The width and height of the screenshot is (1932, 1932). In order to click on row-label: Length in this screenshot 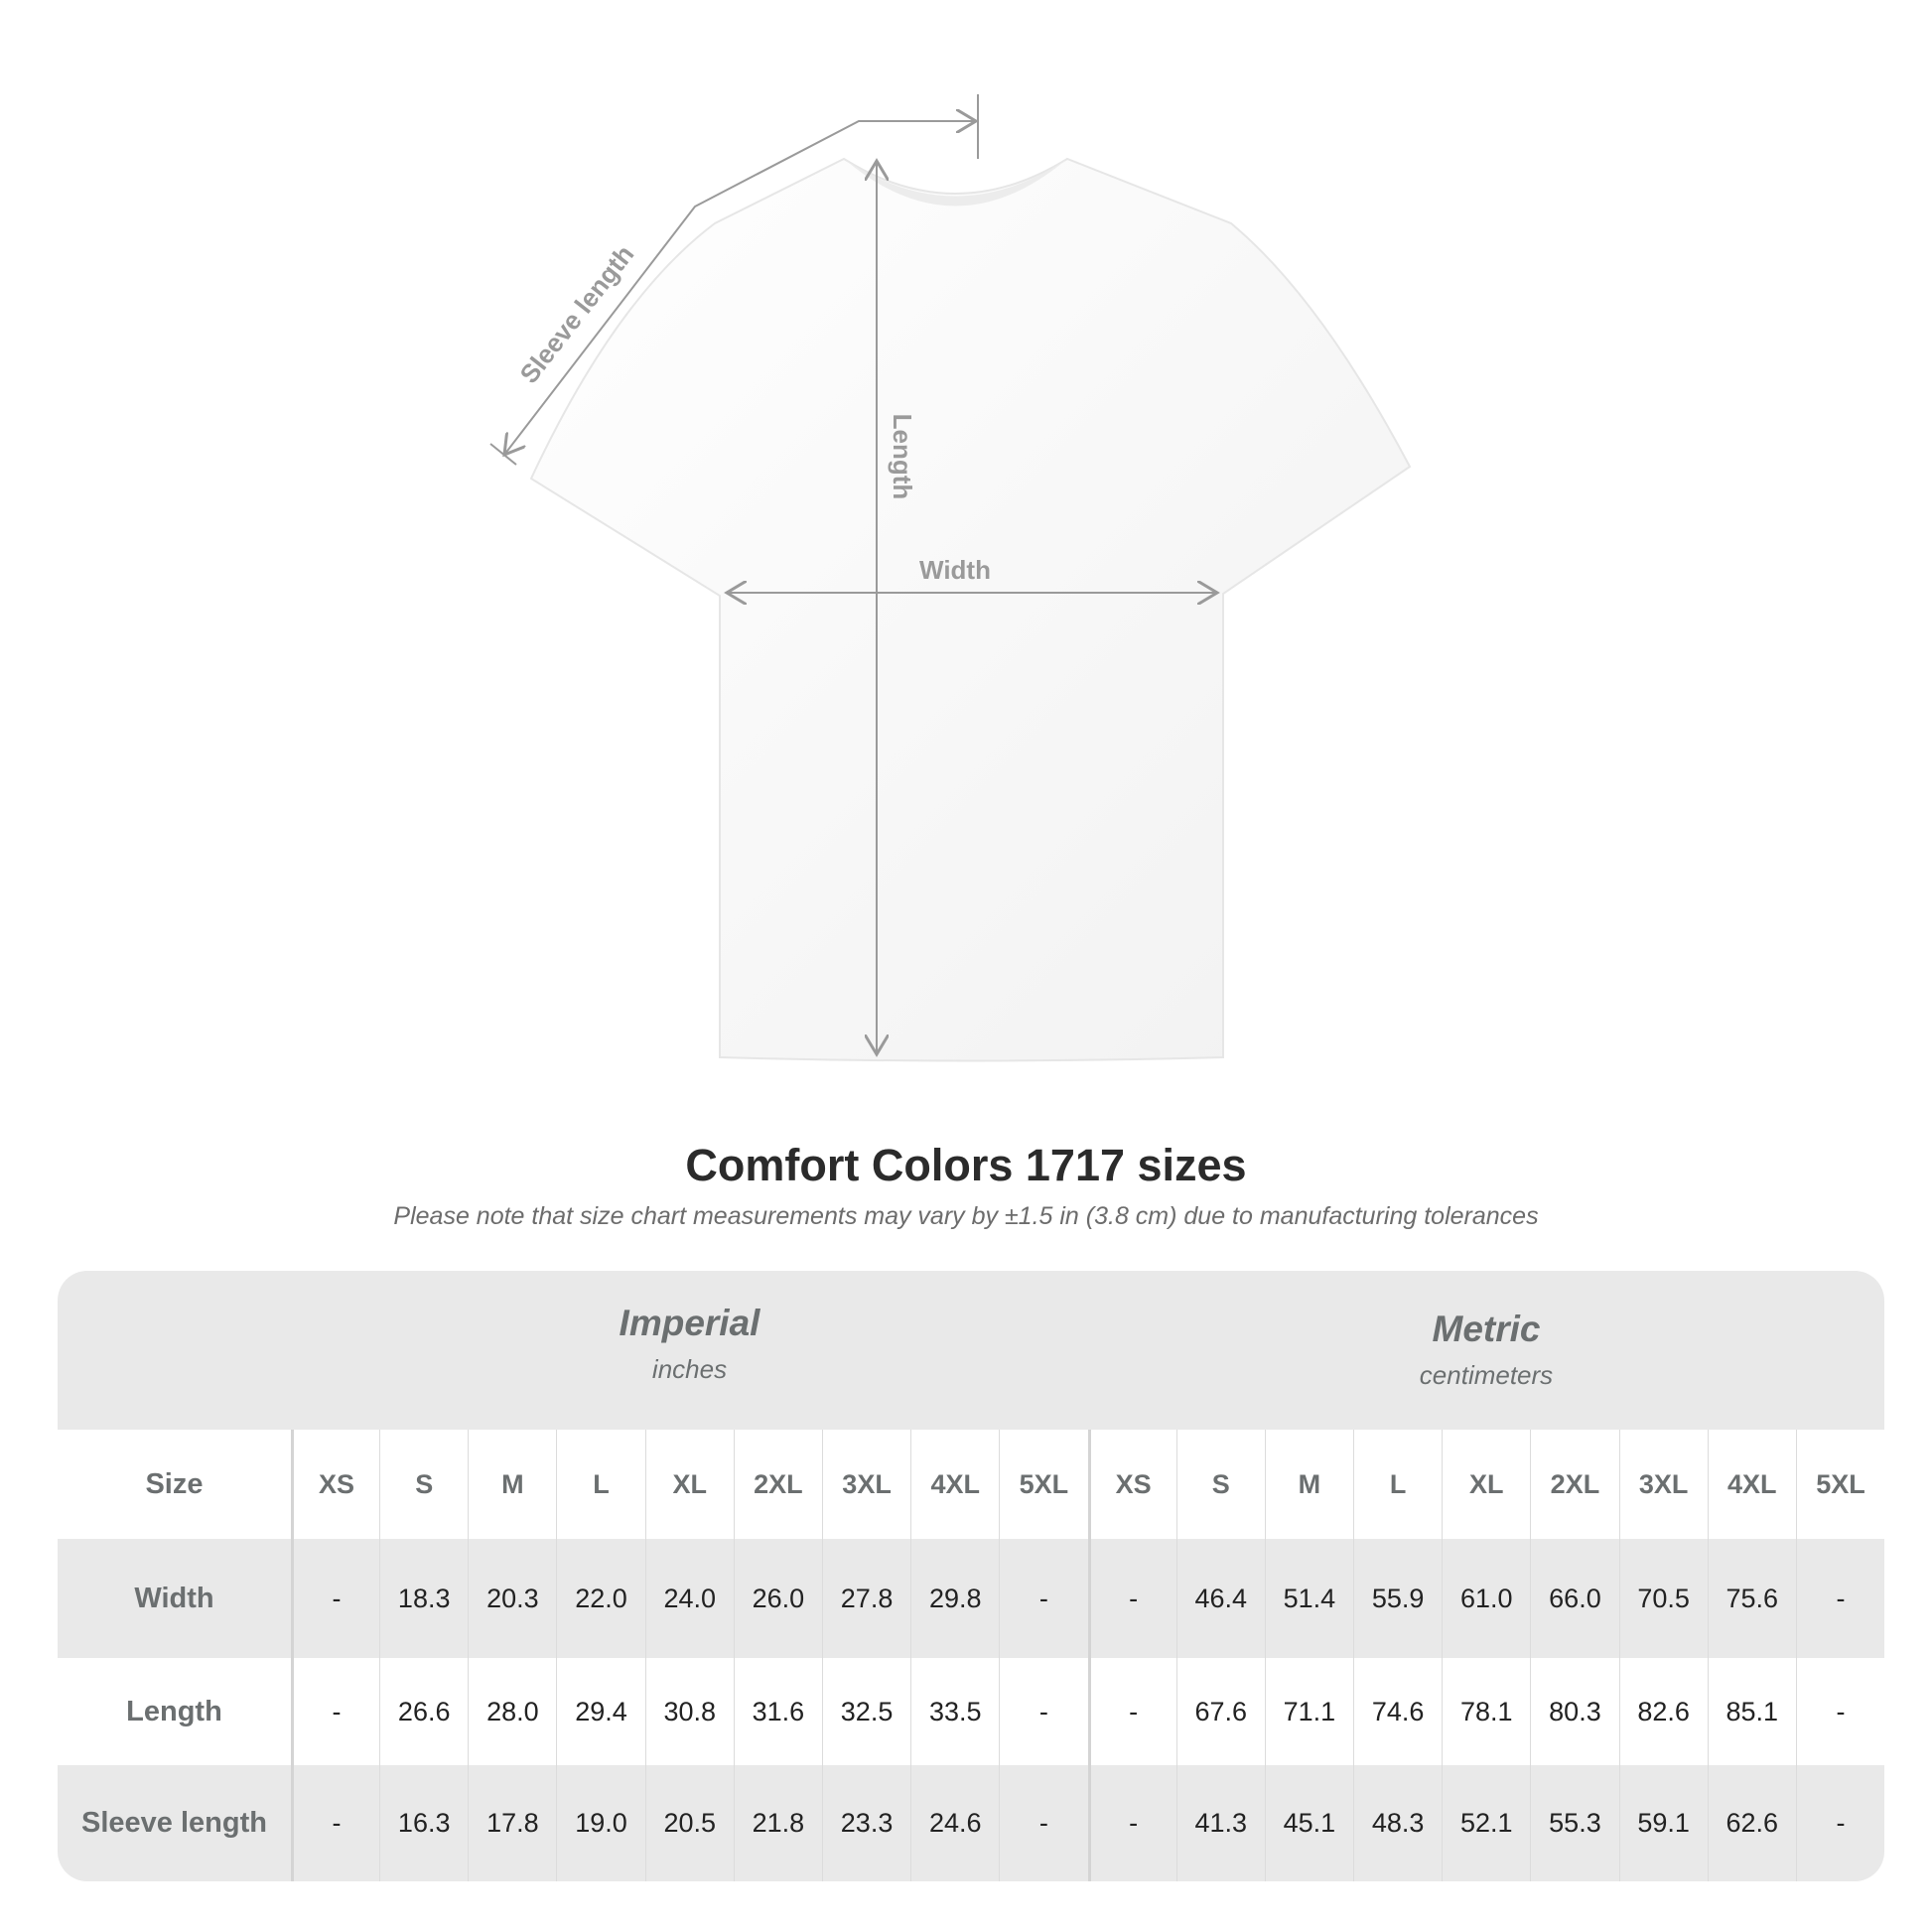, I will do `click(174, 1711)`.